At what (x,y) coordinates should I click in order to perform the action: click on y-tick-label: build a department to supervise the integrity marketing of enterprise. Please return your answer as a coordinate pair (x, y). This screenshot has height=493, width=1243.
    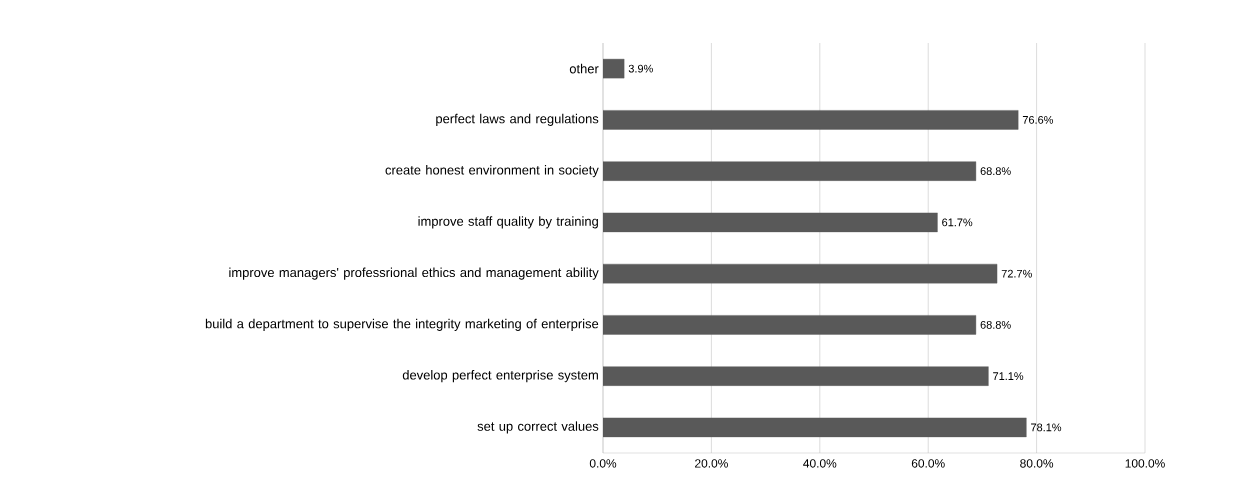
    Looking at the image, I should click on (402, 324).